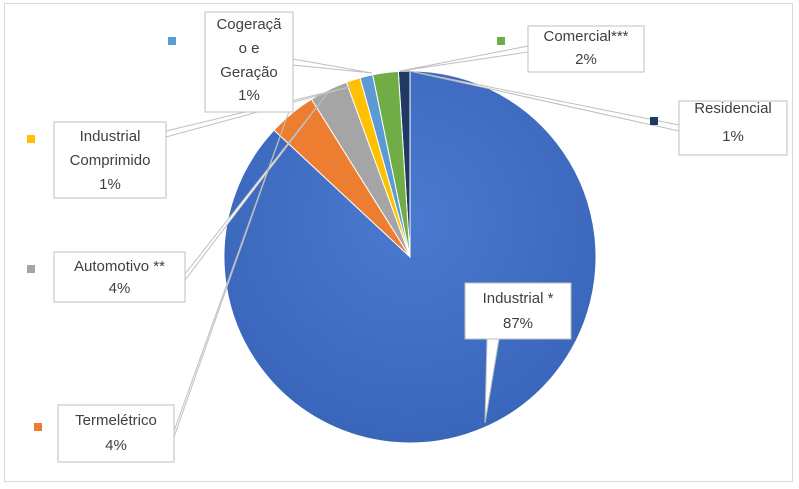 This screenshot has width=799, height=489. I want to click on data-label-box-automotivo, so click(119, 277).